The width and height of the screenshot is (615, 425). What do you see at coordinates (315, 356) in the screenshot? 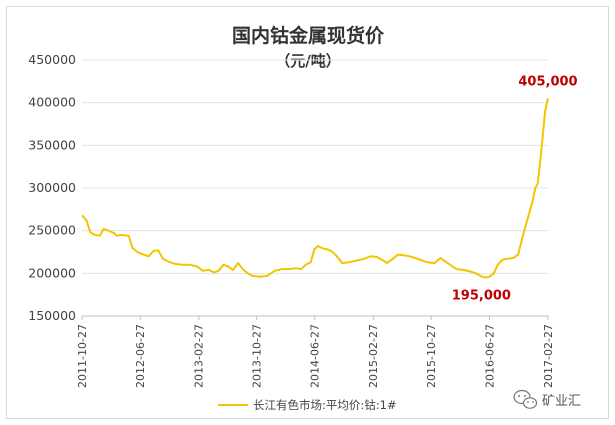
I see `x-tick-label: 2014-06-27` at bounding box center [315, 356].